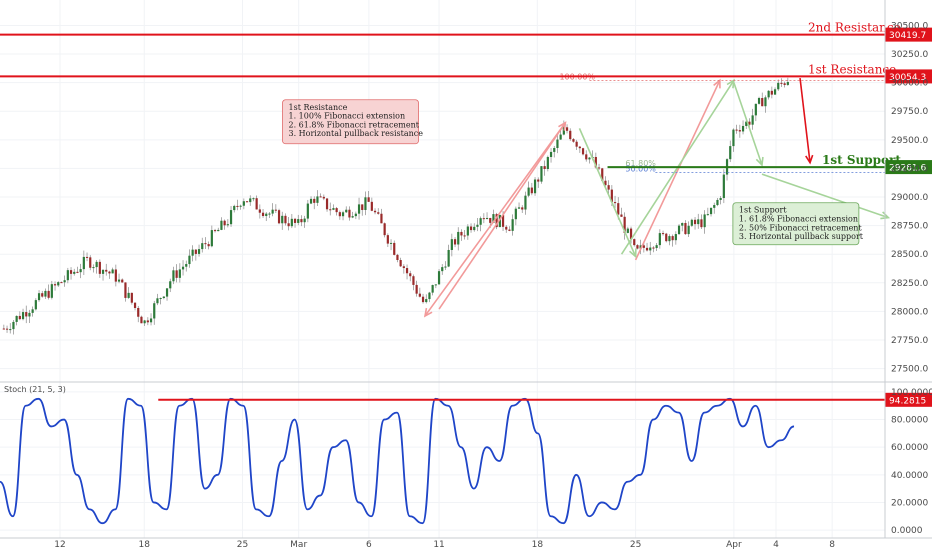 This screenshot has height=550, width=932. Describe the element at coordinates (909, 421) in the screenshot. I see `stoch-tick-label: 80.0000` at that location.